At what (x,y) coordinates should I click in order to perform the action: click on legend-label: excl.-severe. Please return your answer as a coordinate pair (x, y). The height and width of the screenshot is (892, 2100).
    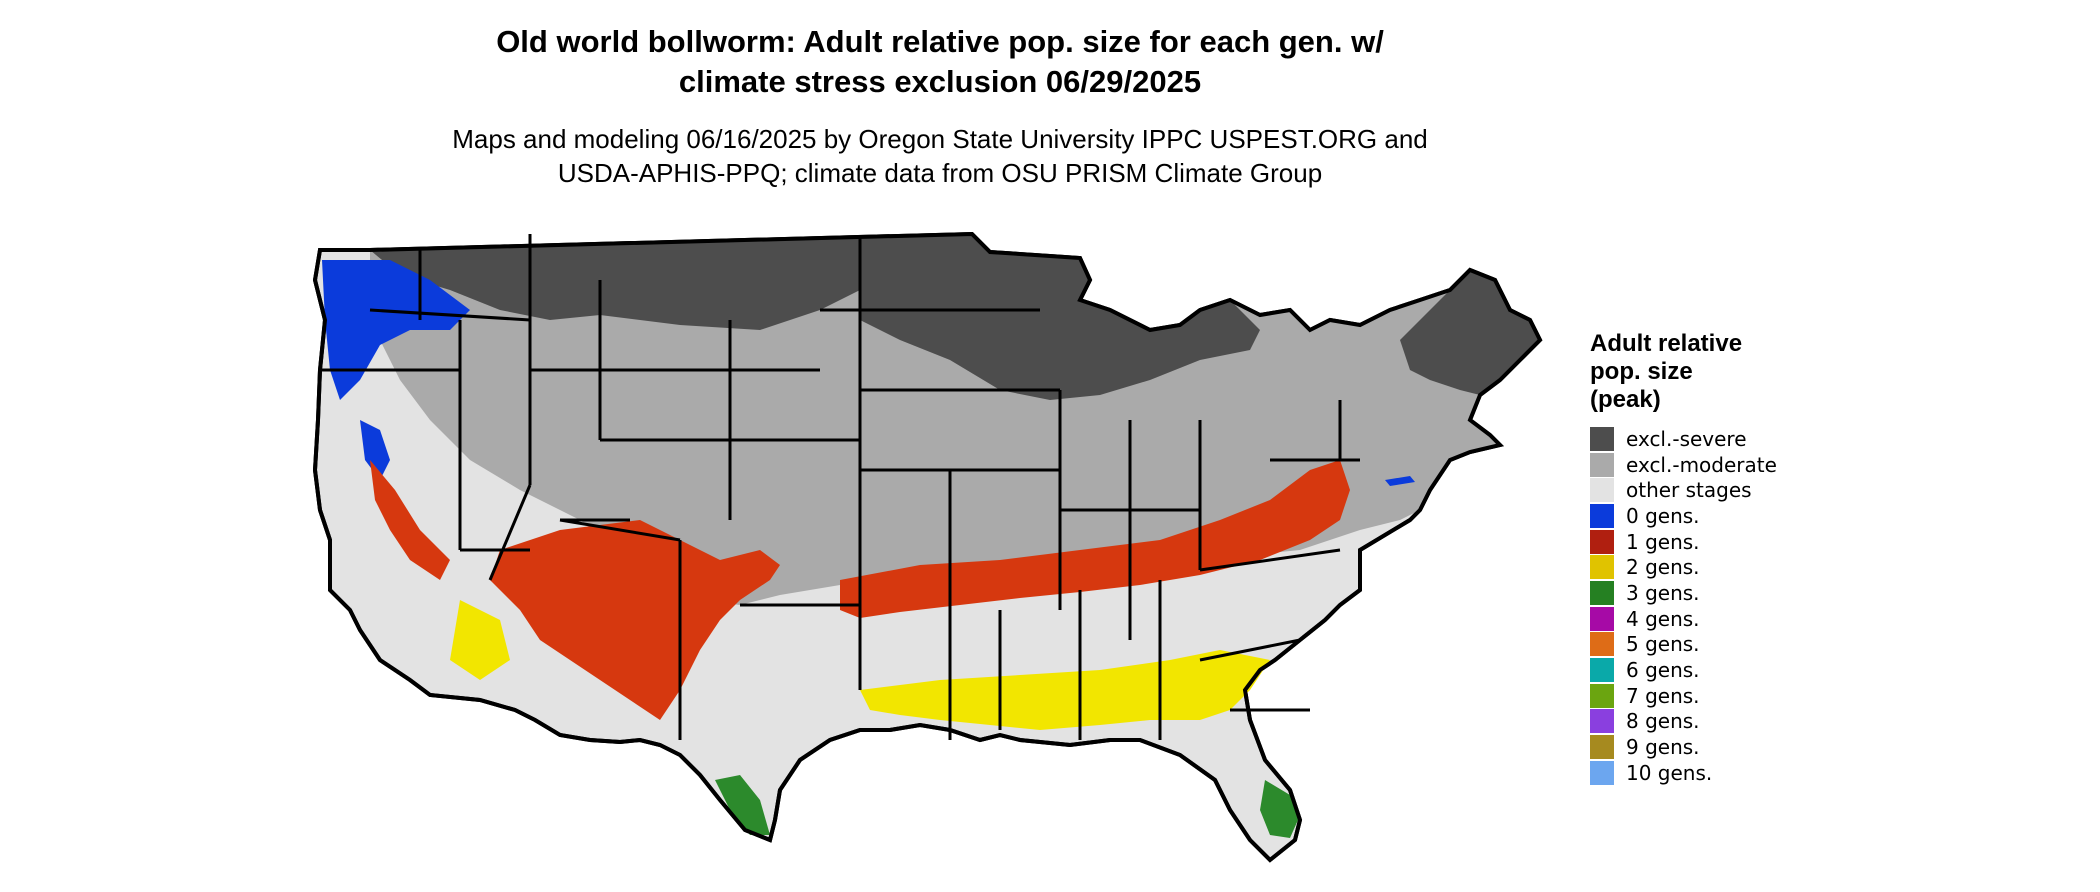
    Looking at the image, I should click on (1686, 438).